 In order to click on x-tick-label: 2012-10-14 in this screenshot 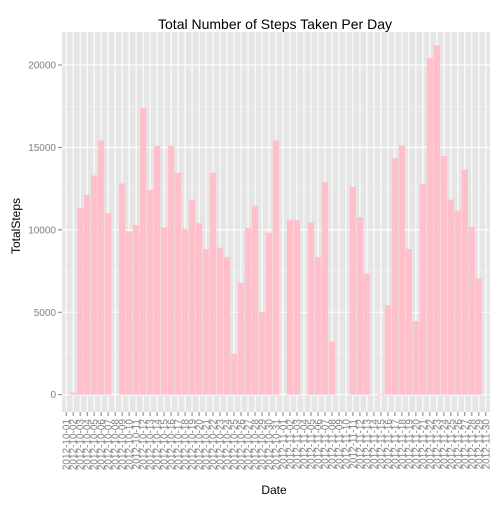, I will do `click(158, 445)`.